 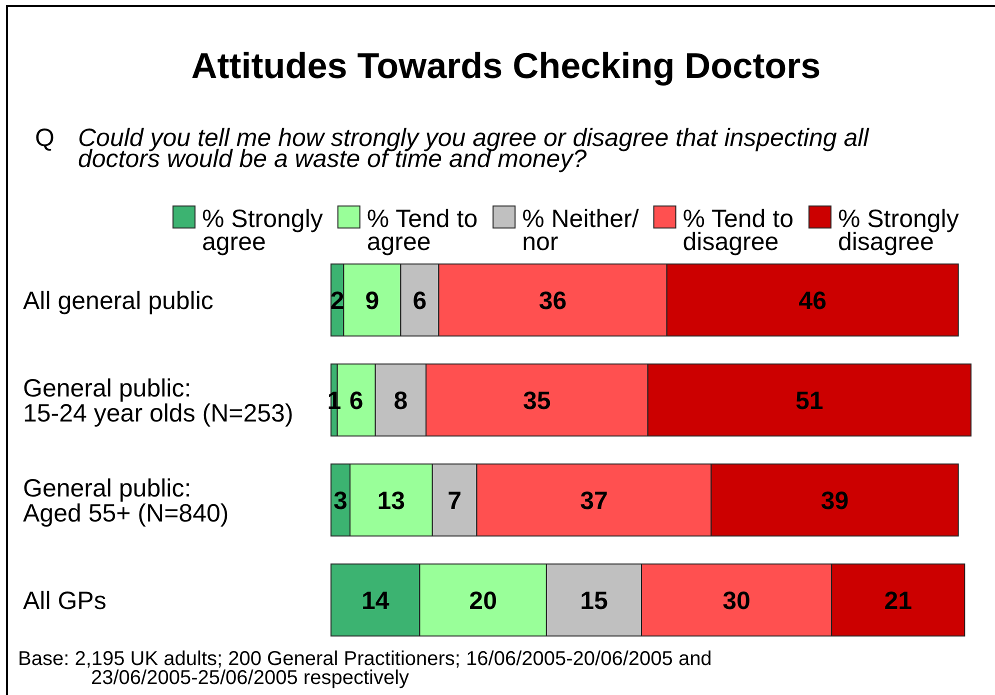 I want to click on data-label: 51, so click(x=810, y=400).